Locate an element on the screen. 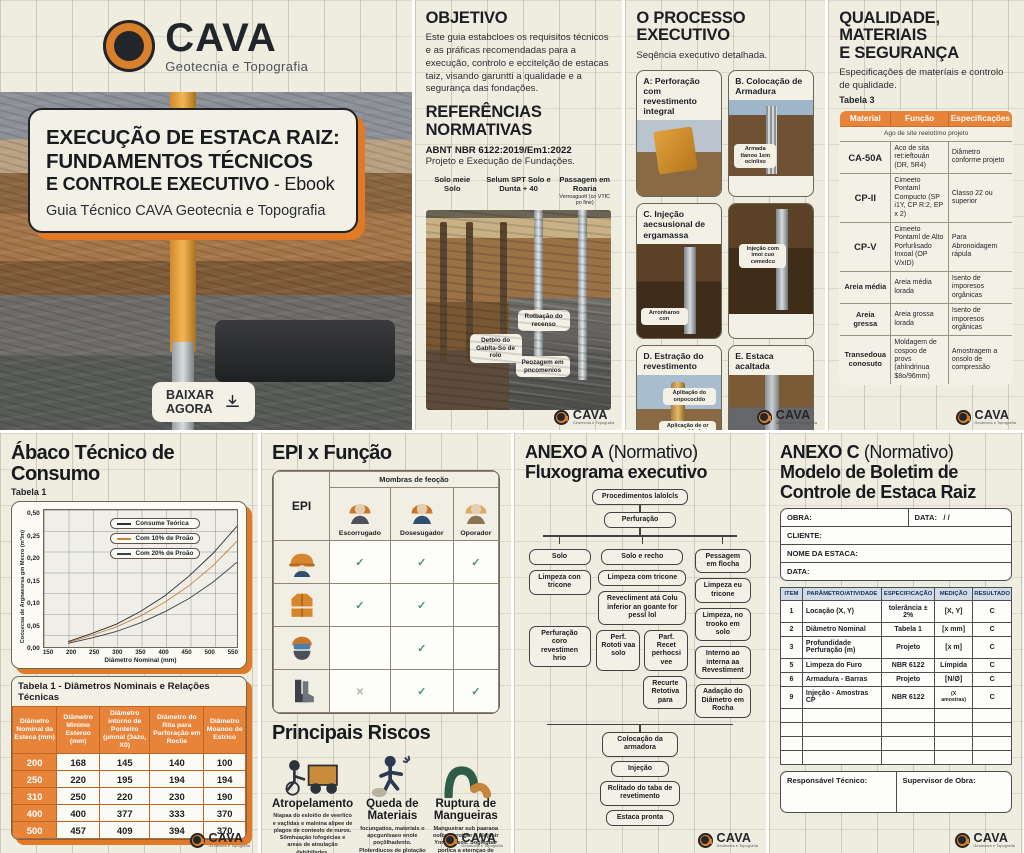 The image size is (1024, 853). flow-node-injecao: Injeção is located at coordinates (640, 768).